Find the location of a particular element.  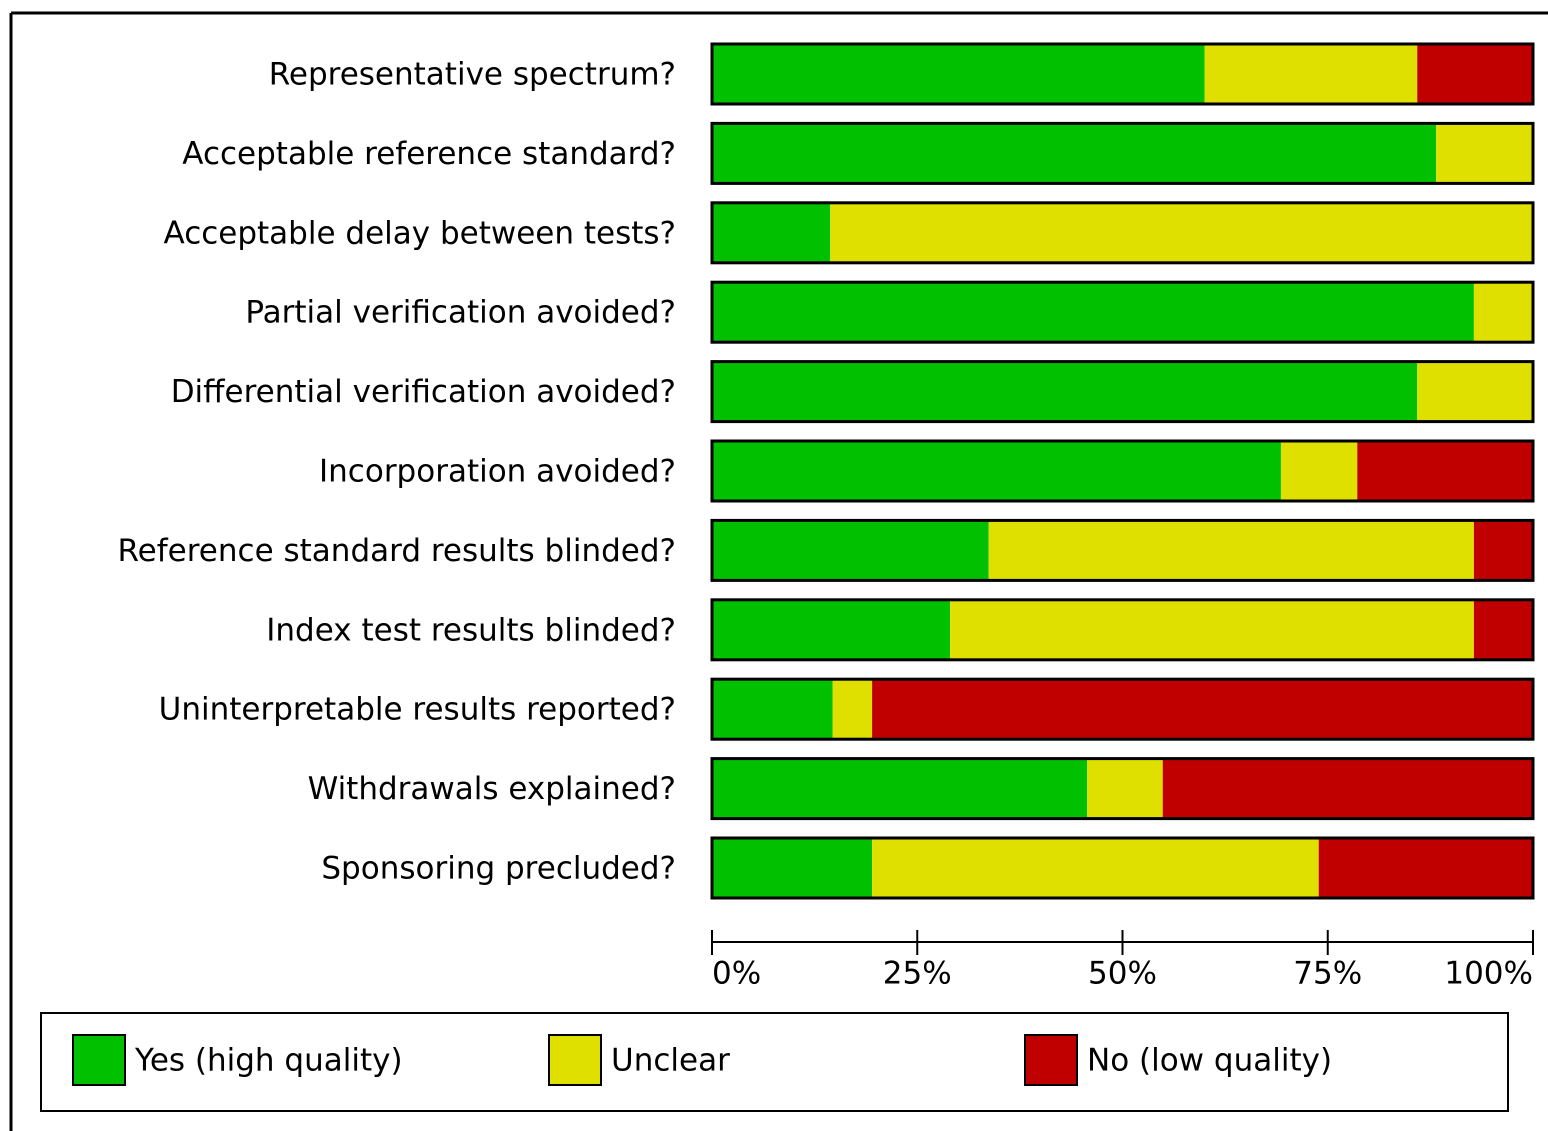

legend-box is located at coordinates (774, 1062).